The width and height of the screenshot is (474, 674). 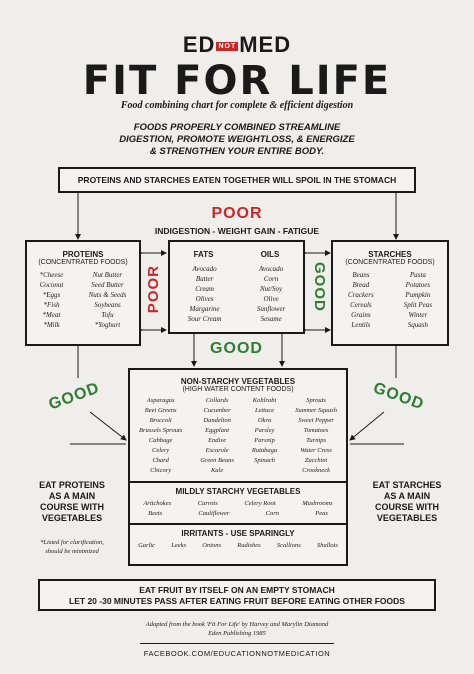 I want to click on mild-row-1: Artichokes Carrots Celery Root Mushrooms, so click(x=238, y=504).